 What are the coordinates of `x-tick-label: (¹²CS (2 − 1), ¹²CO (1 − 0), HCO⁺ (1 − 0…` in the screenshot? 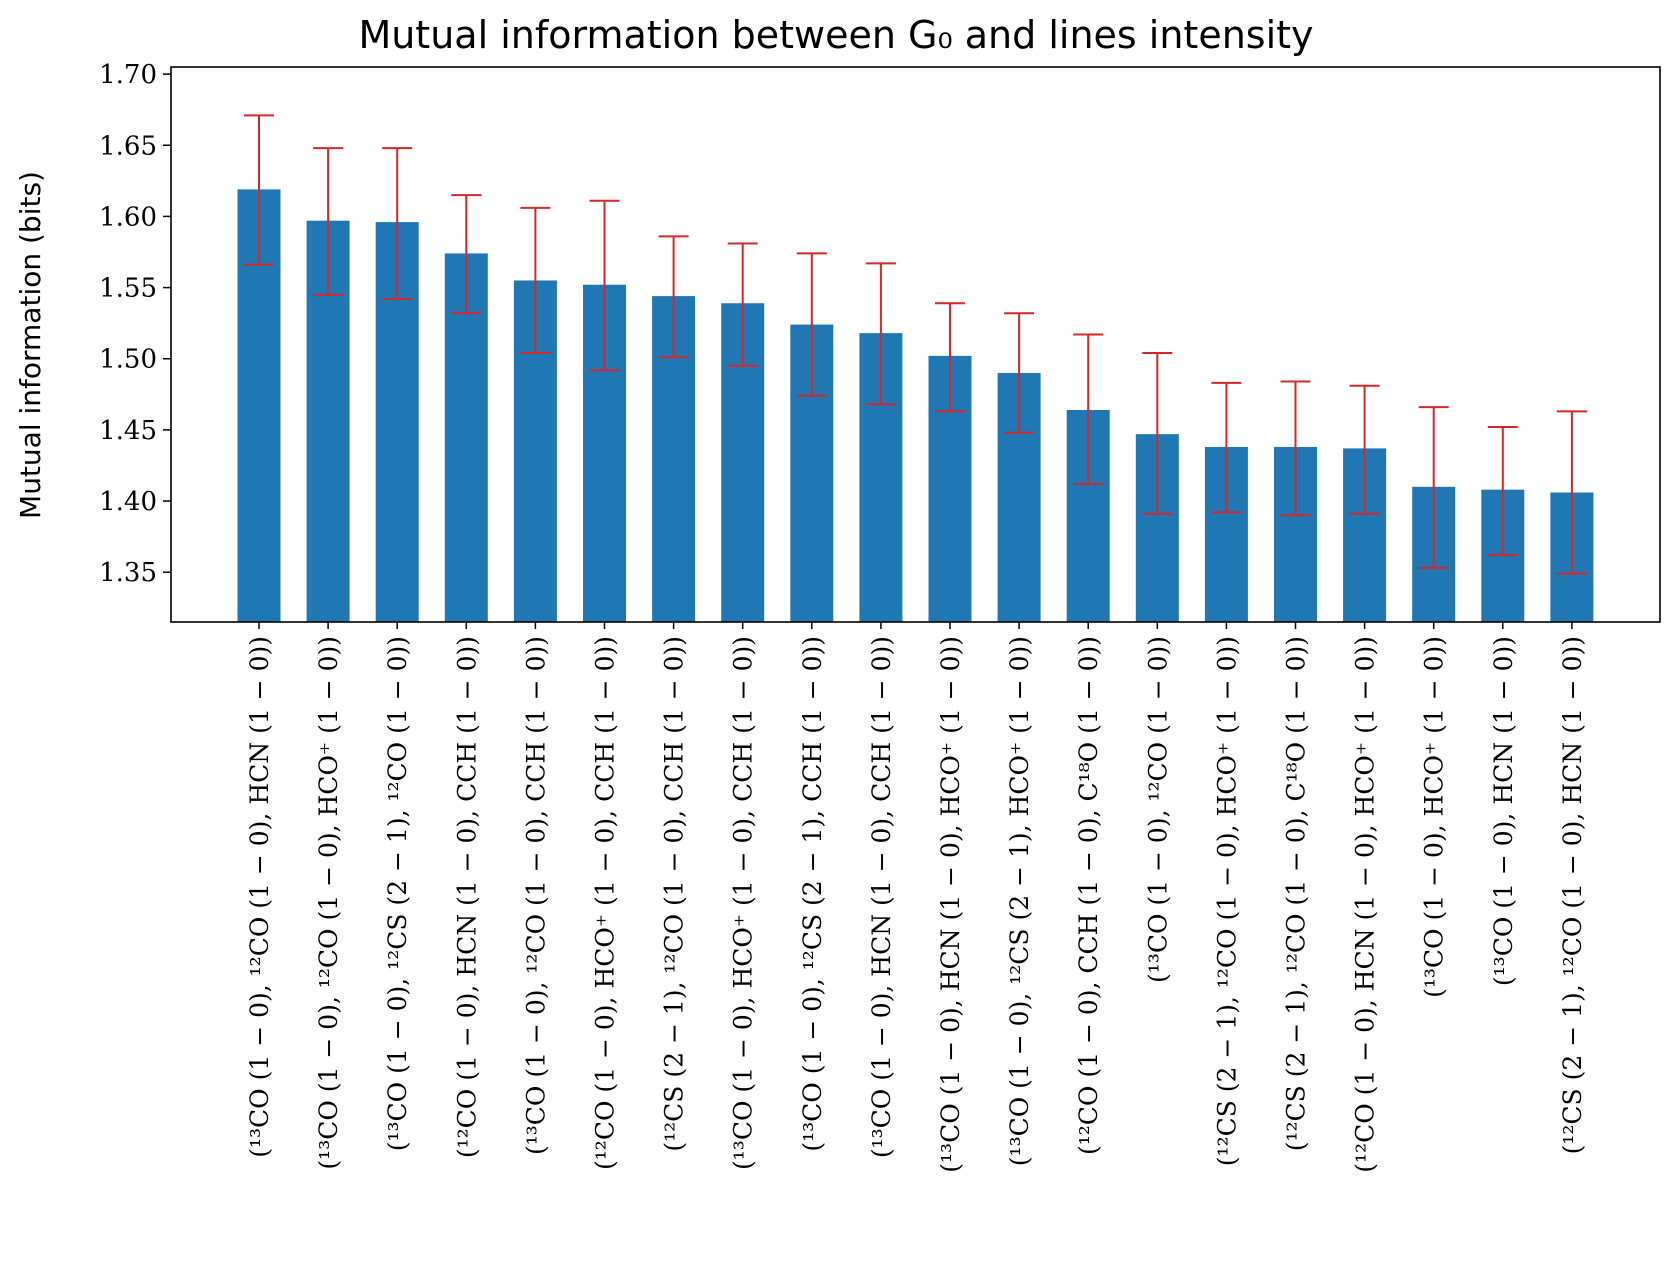 It's located at (1226, 901).